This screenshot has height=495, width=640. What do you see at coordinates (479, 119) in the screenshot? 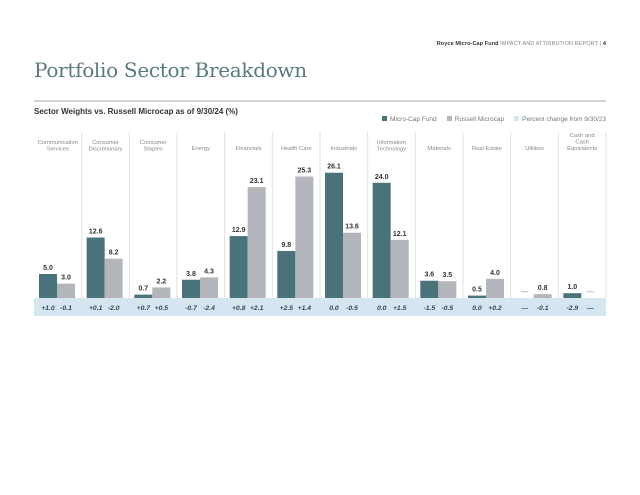
I see `legend-label: Russell Microcap` at bounding box center [479, 119].